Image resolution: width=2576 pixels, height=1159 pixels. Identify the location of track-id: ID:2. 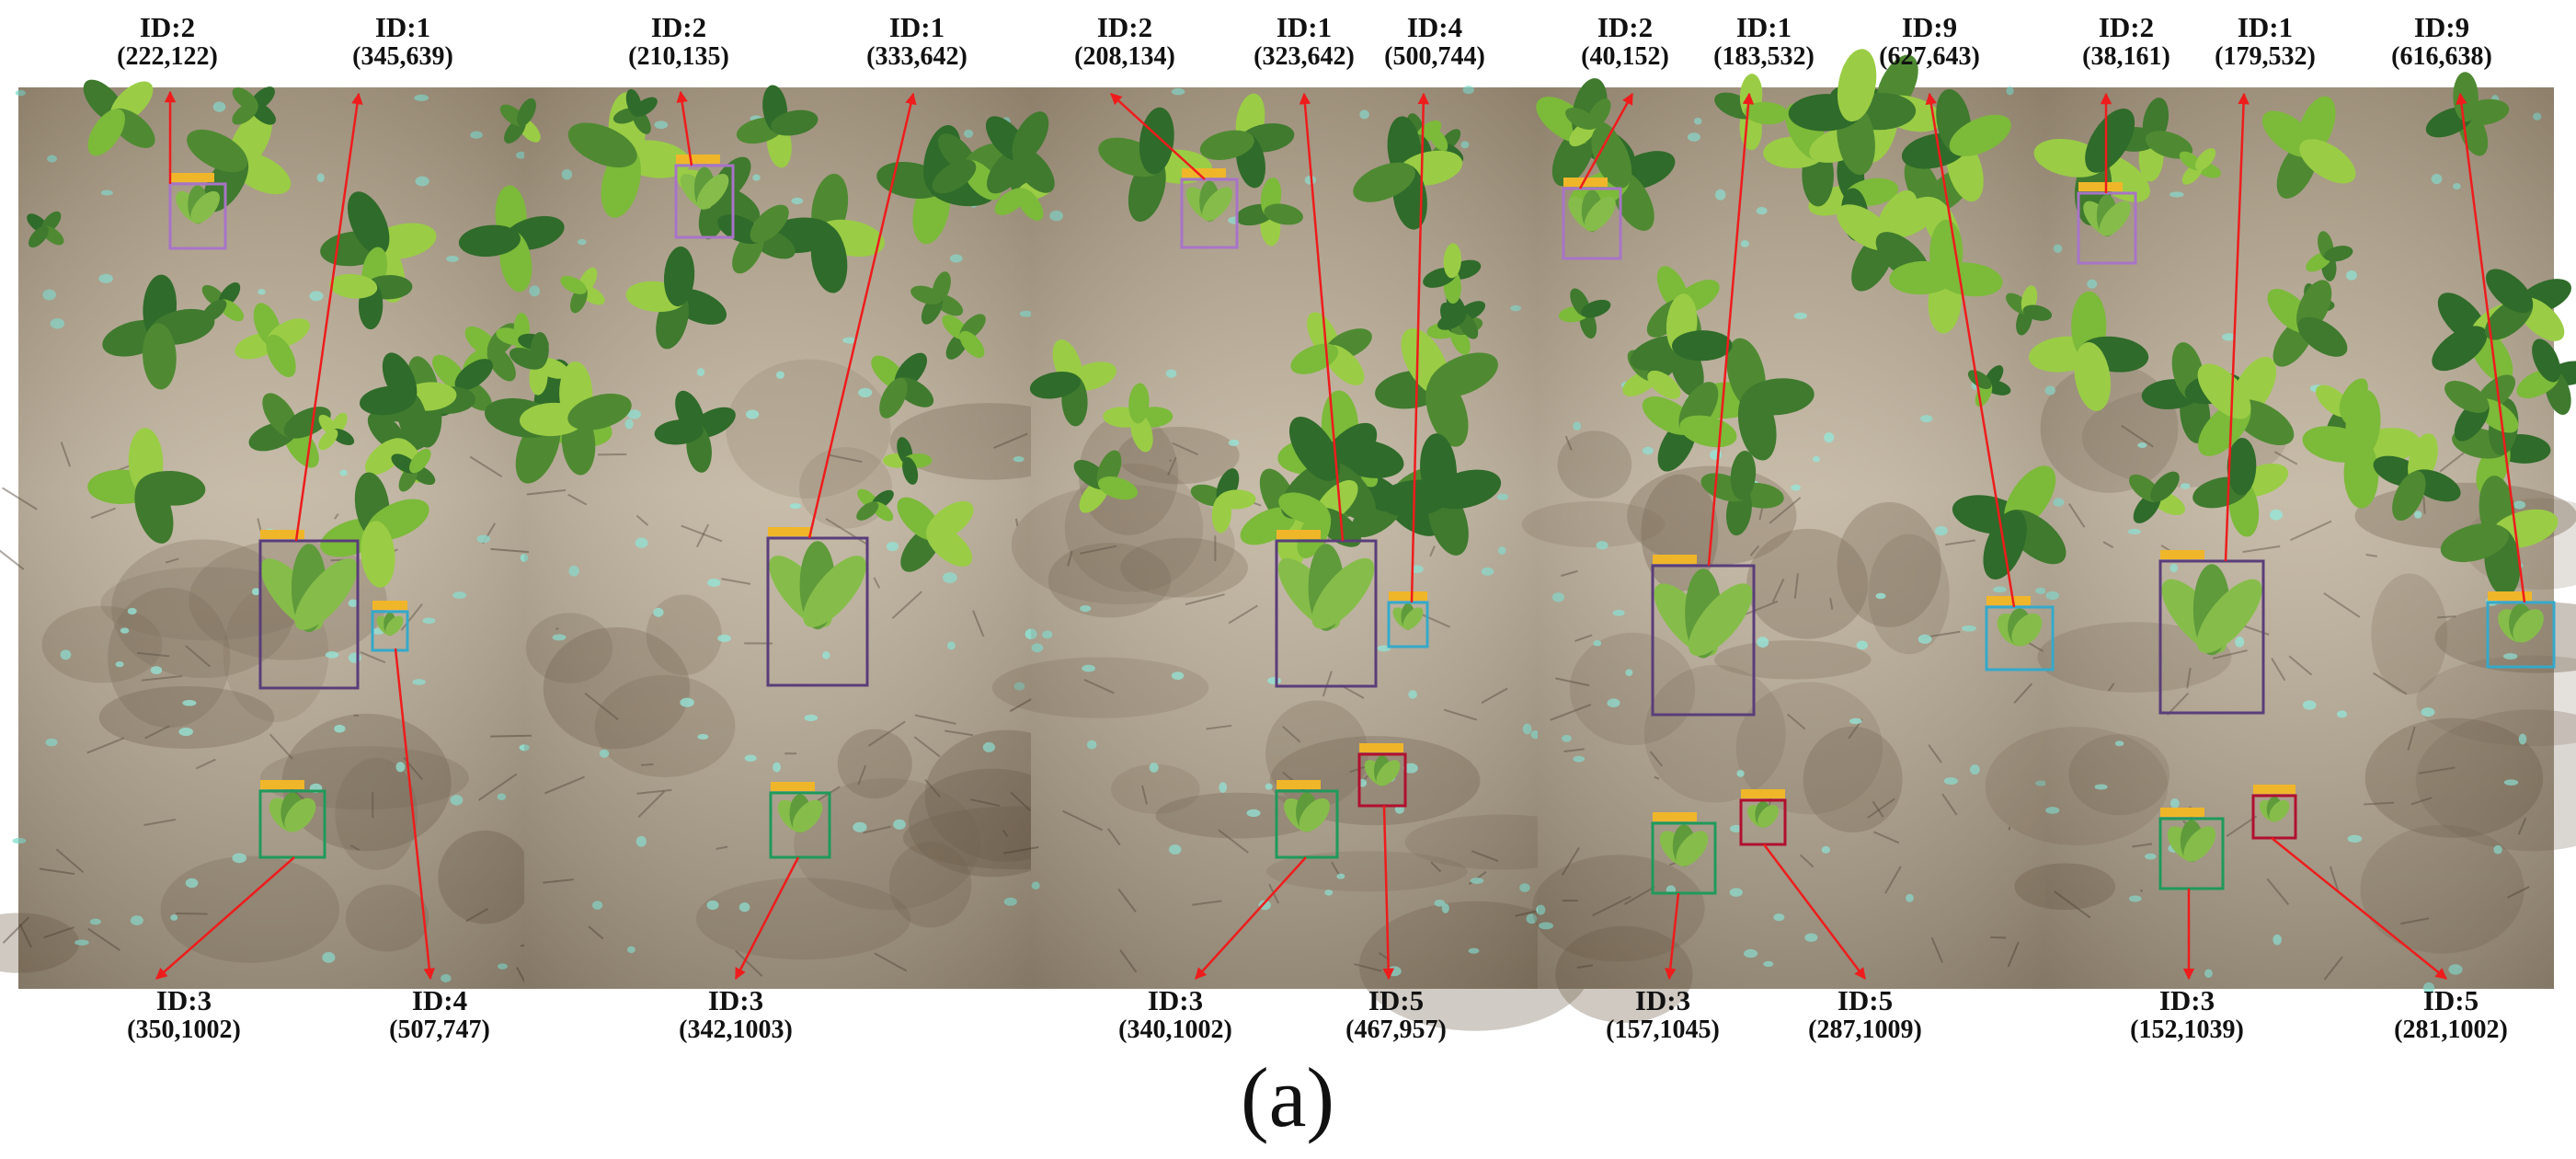
(2126, 27).